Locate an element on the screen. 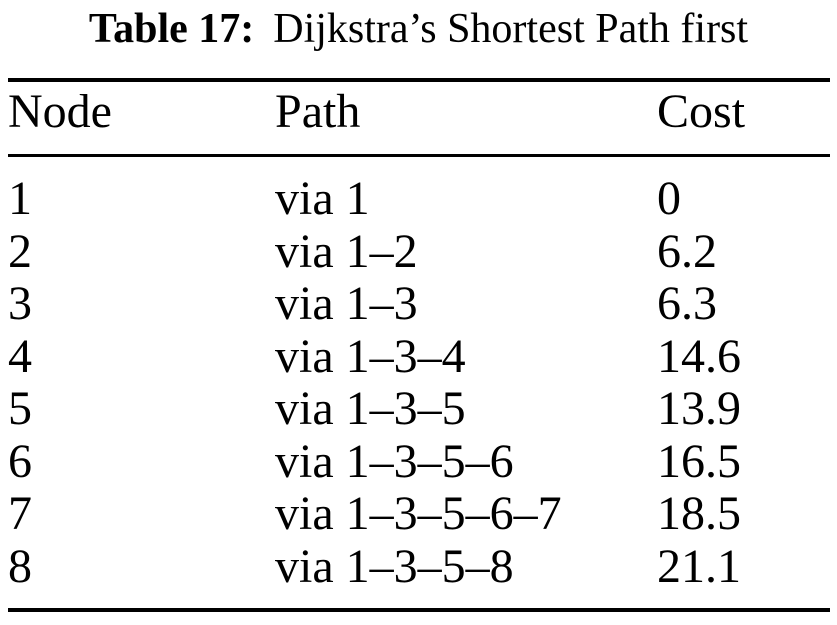 The width and height of the screenshot is (837, 625). cost-cell: 16.5 is located at coordinates (699, 461).